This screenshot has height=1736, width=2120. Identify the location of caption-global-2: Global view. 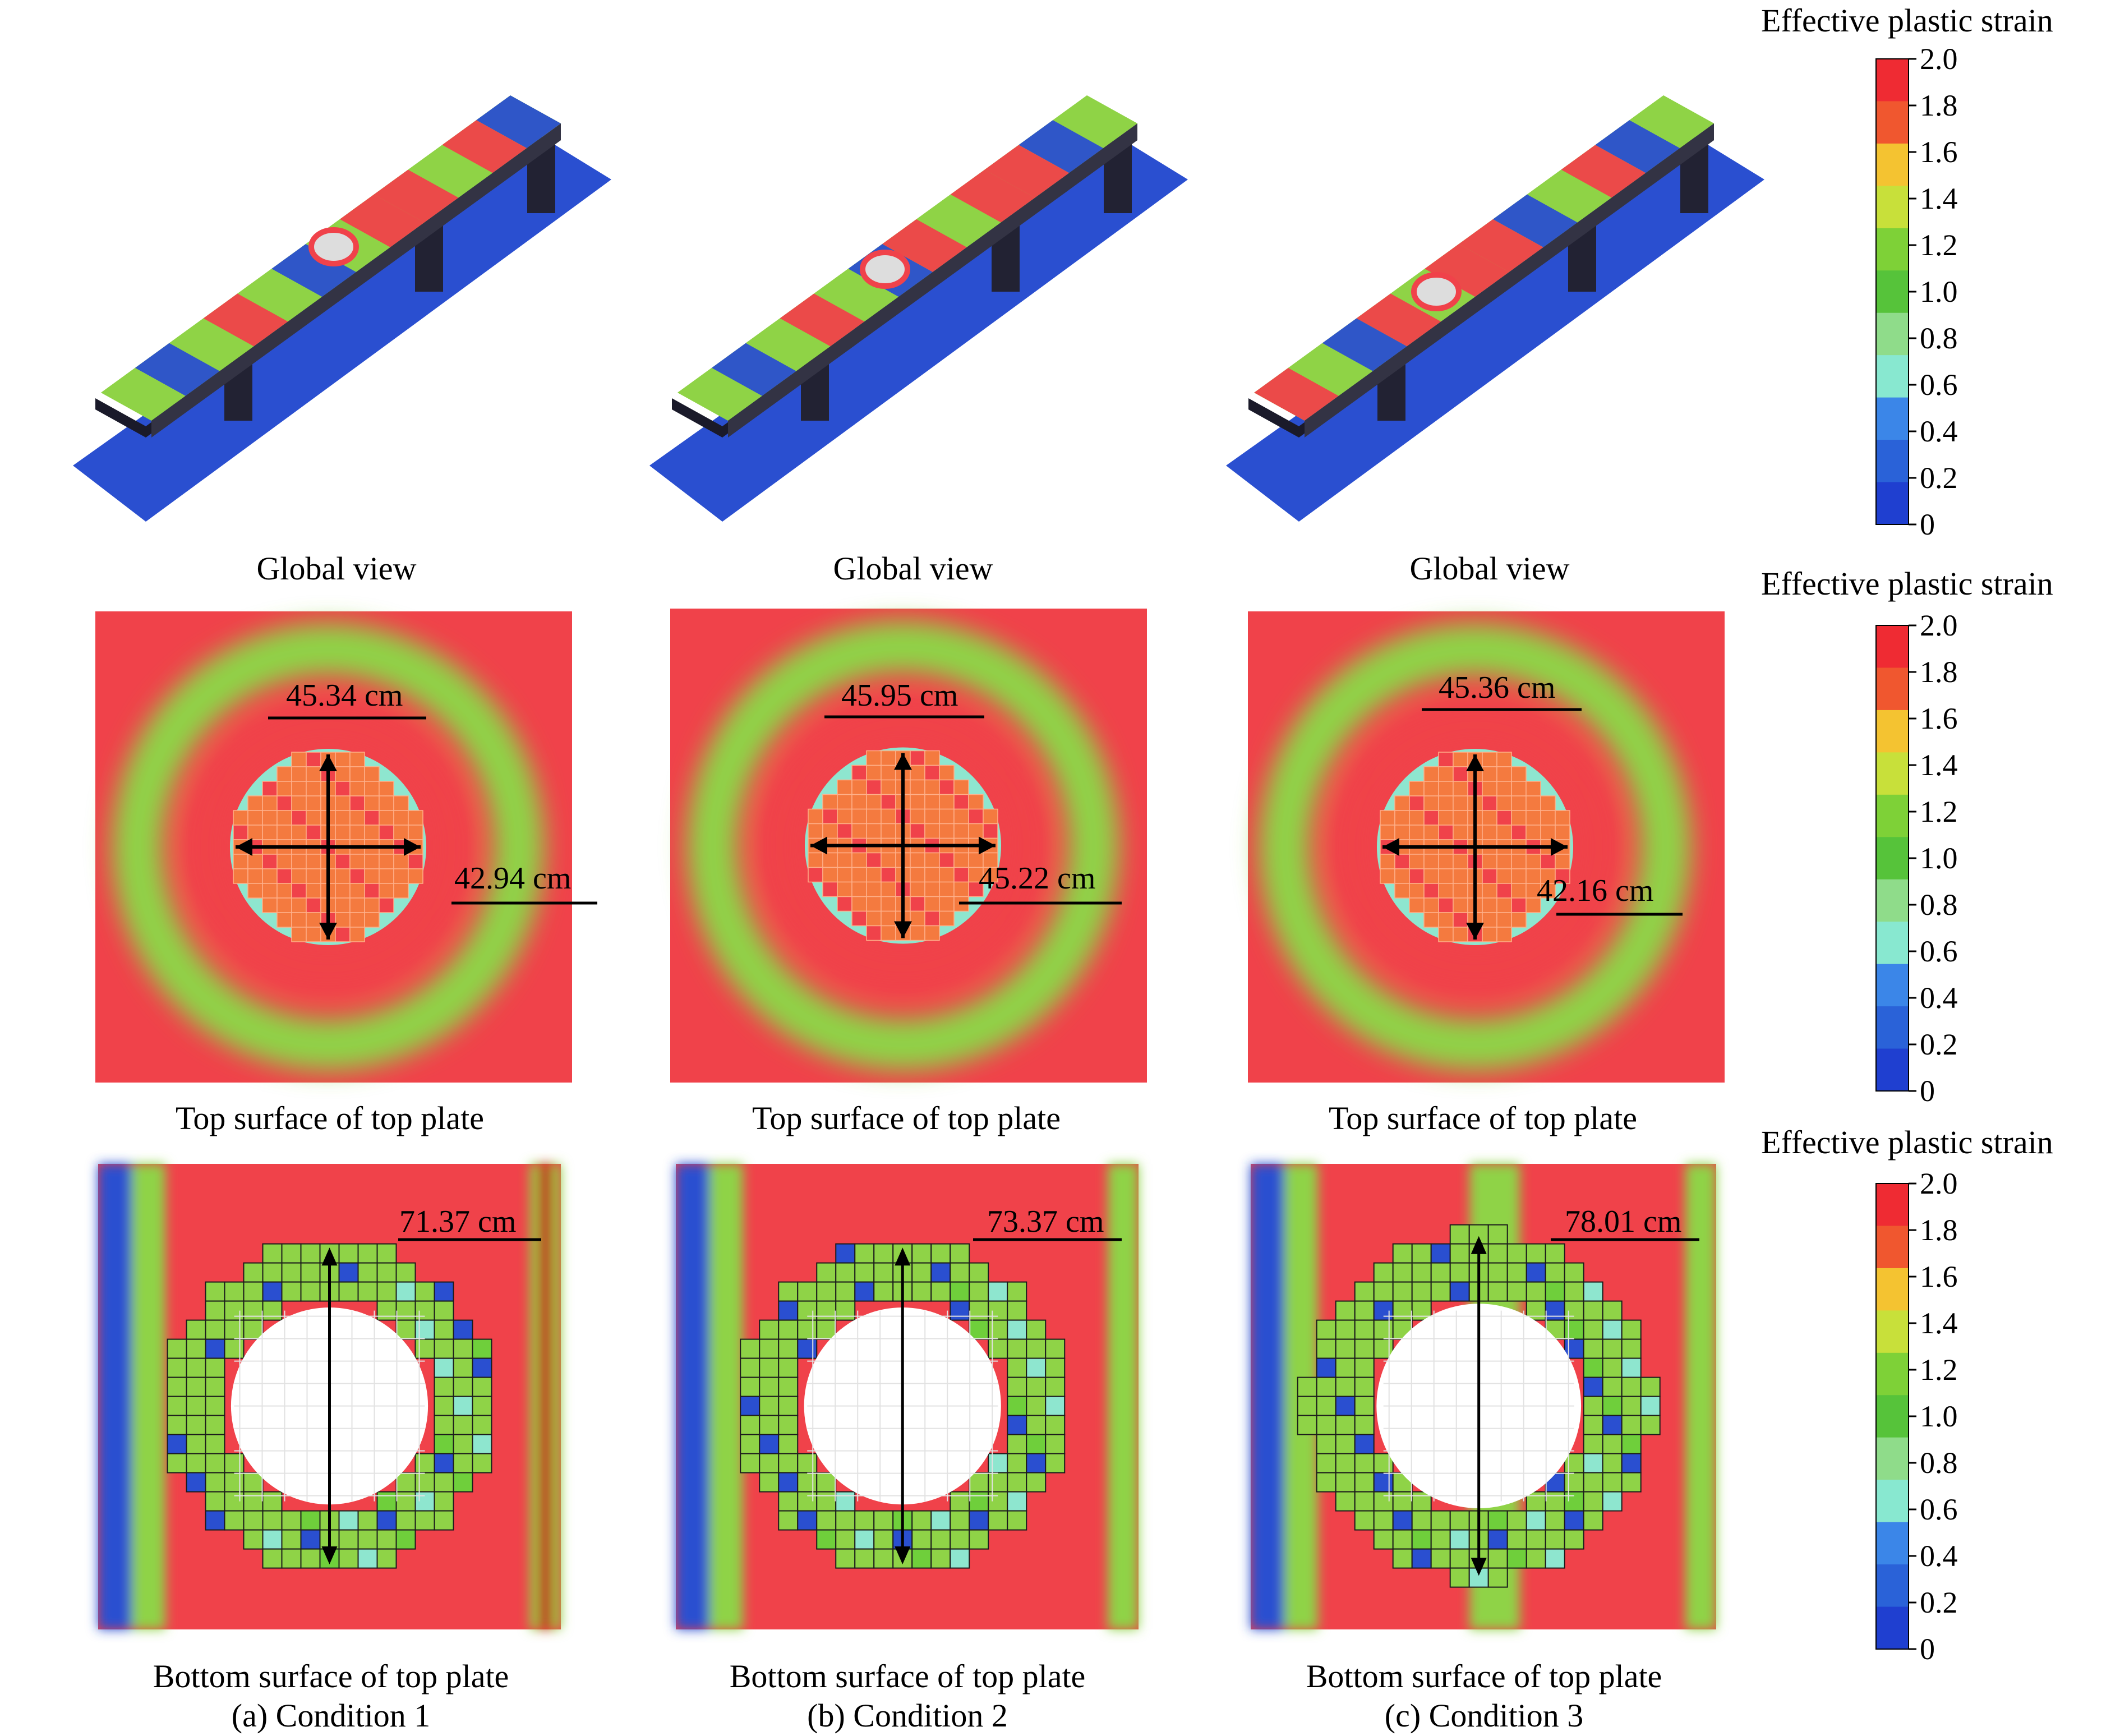
(913, 568).